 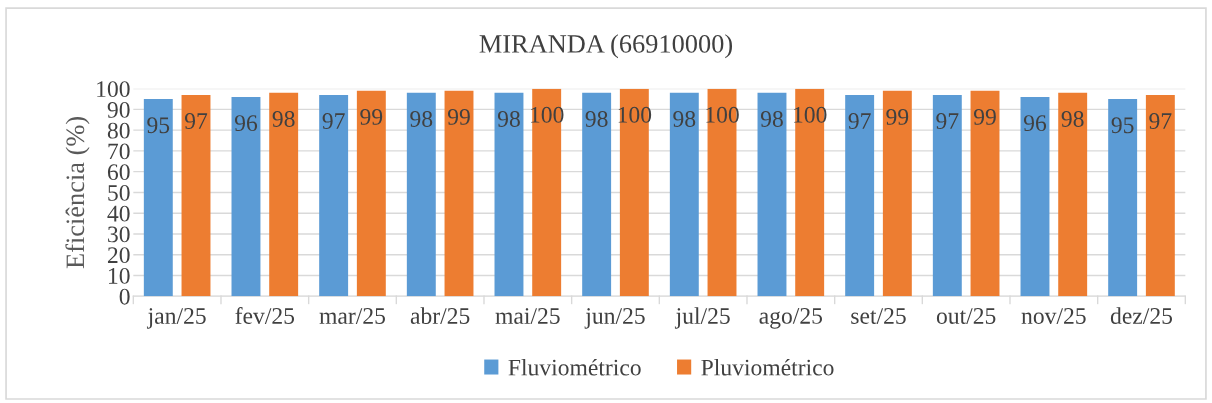 What do you see at coordinates (878, 316) in the screenshot?
I see `x-tick-label: set/25` at bounding box center [878, 316].